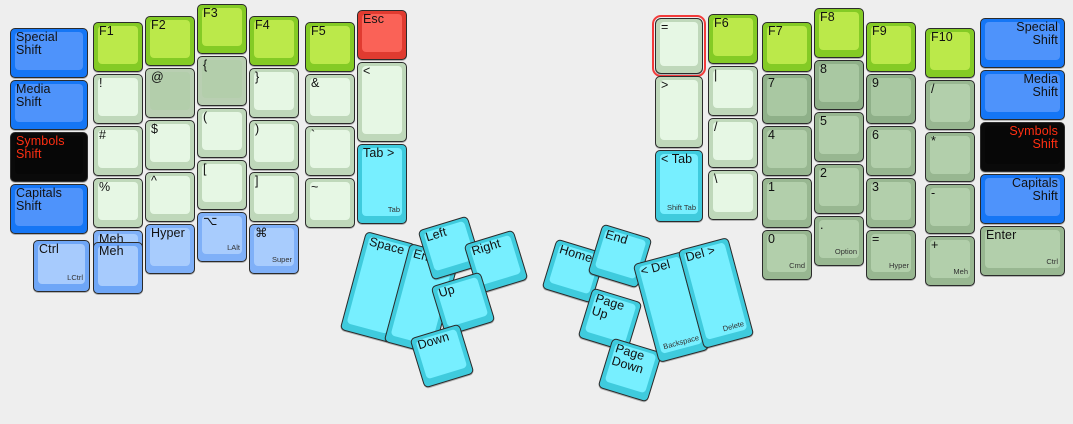 The width and height of the screenshot is (1073, 424). I want to click on key-label: \, so click(716, 179).